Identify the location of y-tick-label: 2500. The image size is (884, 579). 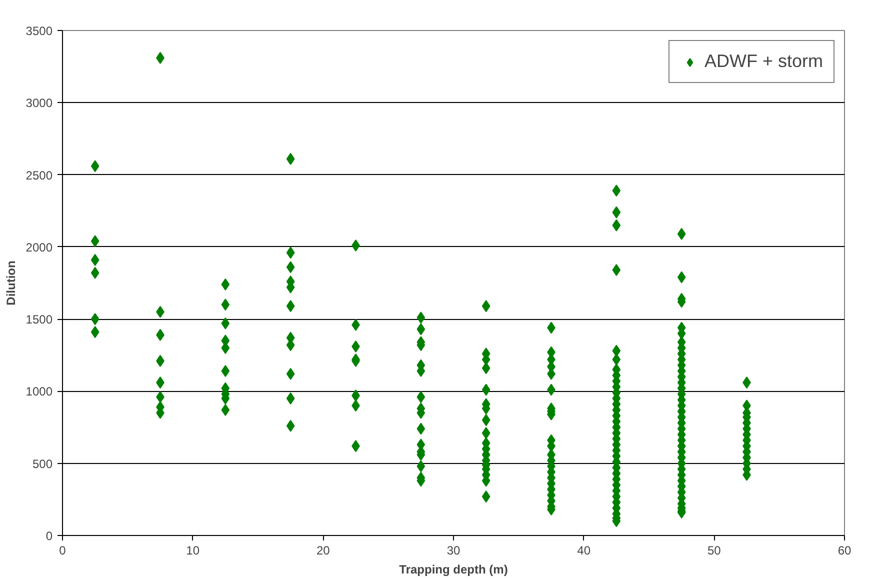
(39, 175).